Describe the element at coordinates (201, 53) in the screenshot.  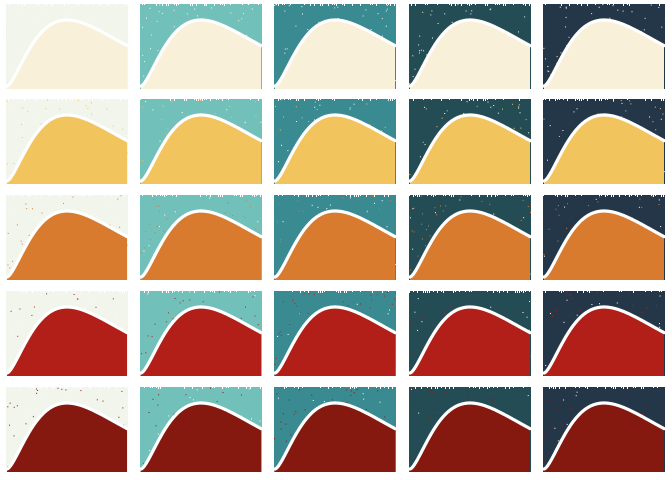
I see `distribution-curve` at that location.